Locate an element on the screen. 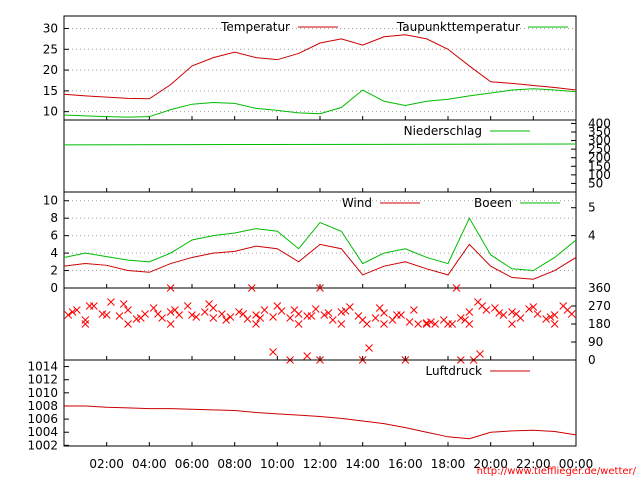 This screenshot has height=485, width=640. x-tick-label: 02:00 is located at coordinates (106, 464).